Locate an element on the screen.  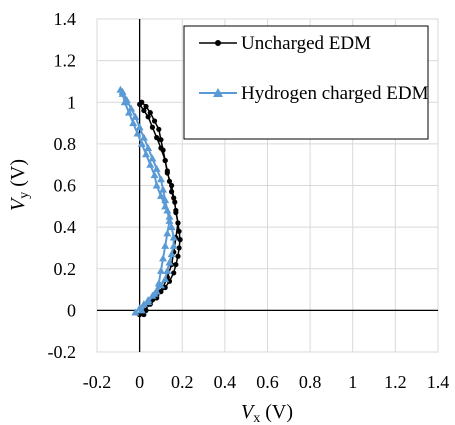
x-tick-label: -0.2 is located at coordinates (97, 382).